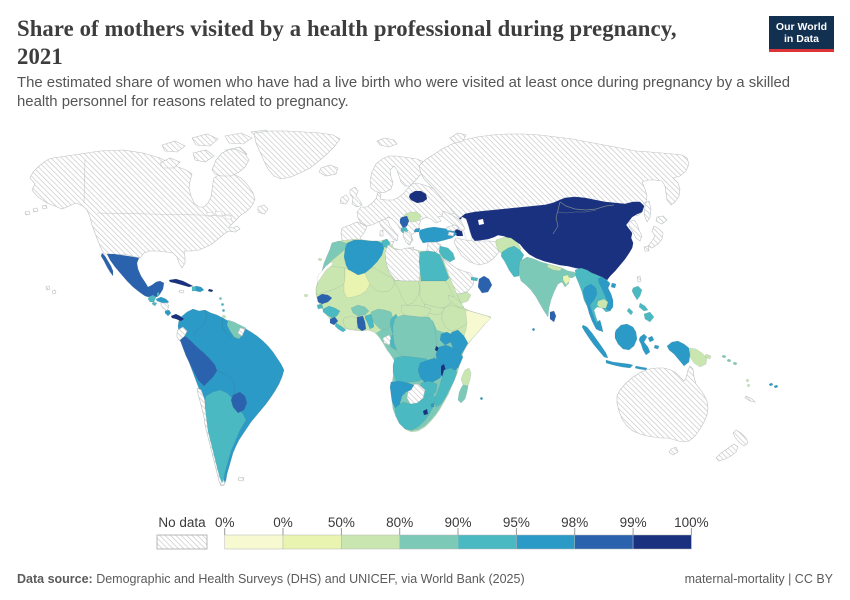 The width and height of the screenshot is (850, 600). I want to click on svg-text: 98%, so click(574, 522).